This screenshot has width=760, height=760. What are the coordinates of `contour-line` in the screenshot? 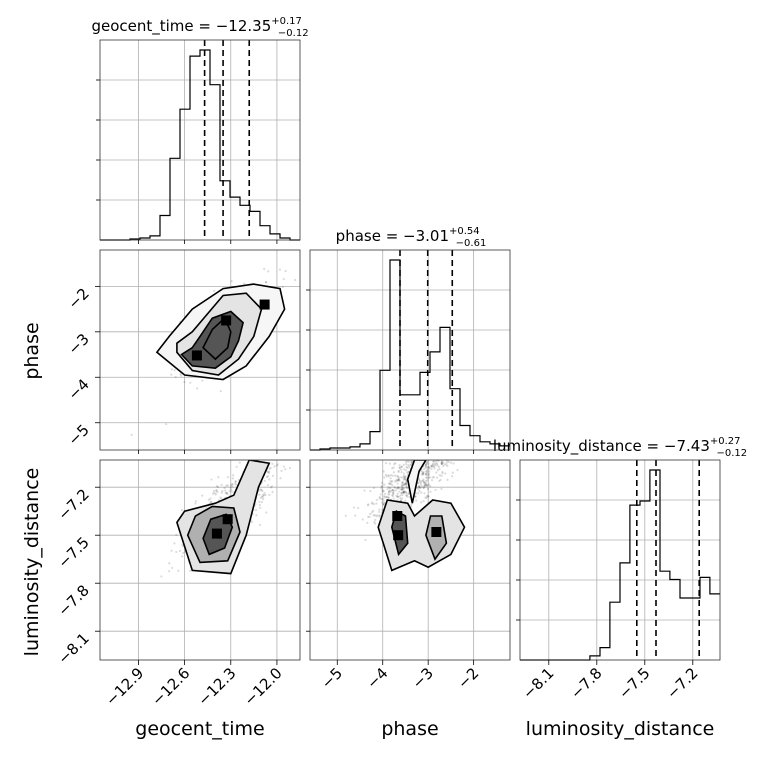 It's located at (416, 482).